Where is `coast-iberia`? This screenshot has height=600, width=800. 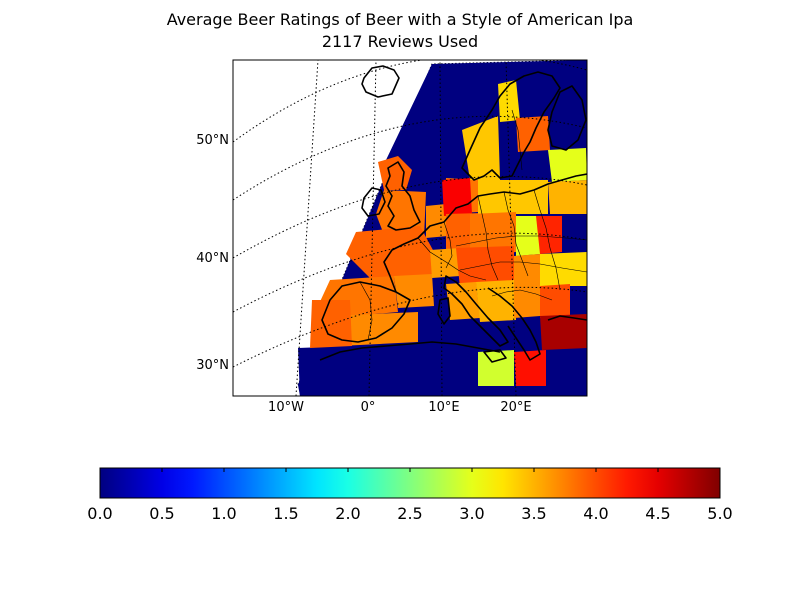 coast-iberia is located at coordinates (366, 312).